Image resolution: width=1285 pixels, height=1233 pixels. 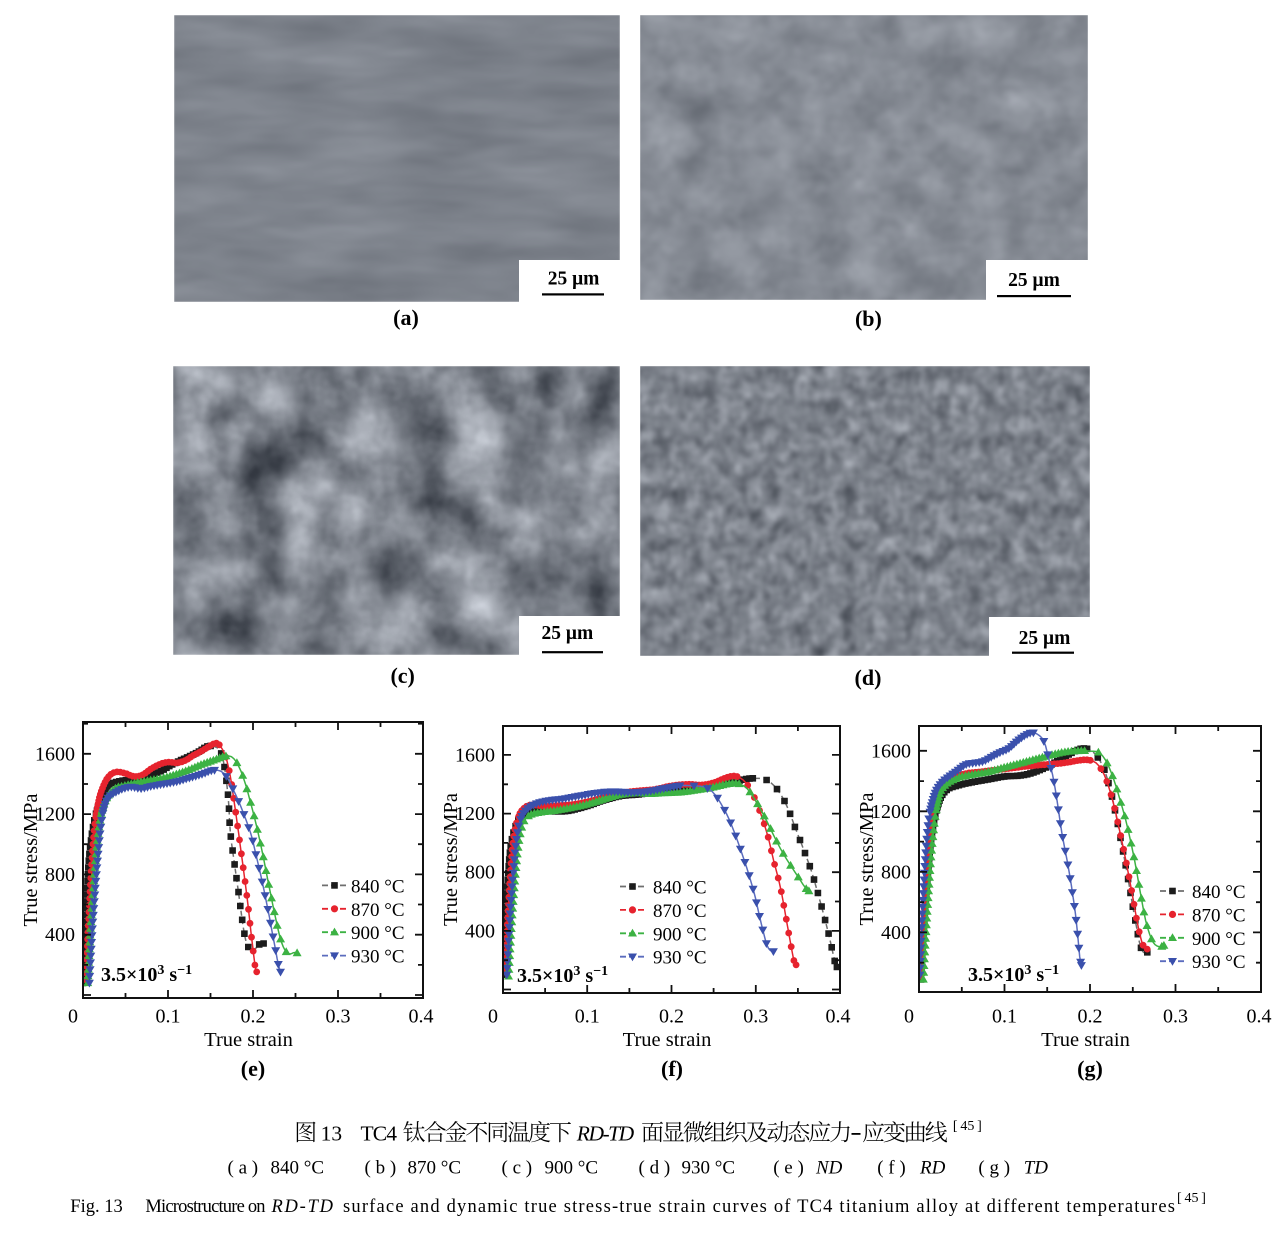 What do you see at coordinates (381, 1168) in the screenshot?
I see `svg-text: ( b )` at bounding box center [381, 1168].